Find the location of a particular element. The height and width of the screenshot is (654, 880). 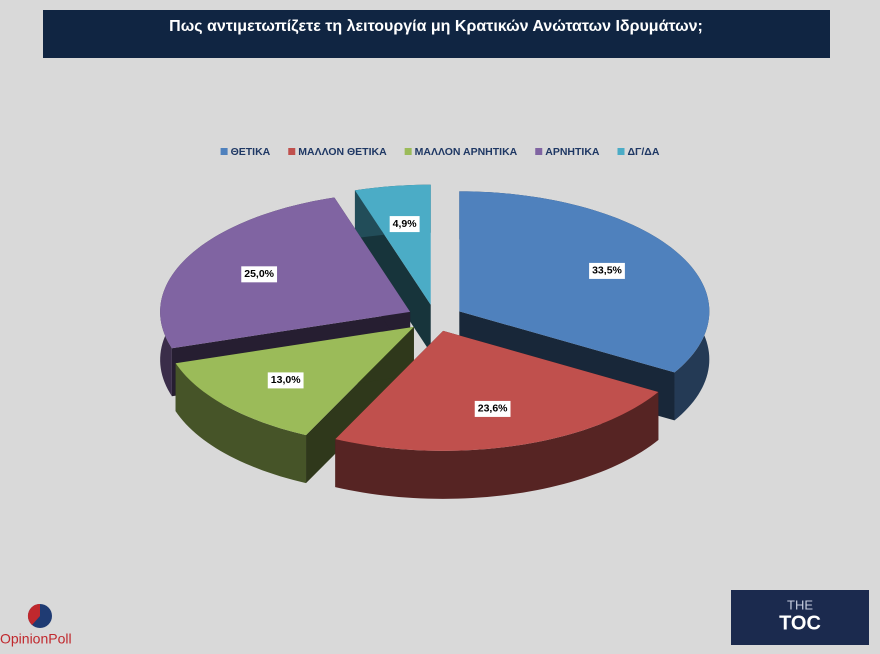

legend-label: ΔΓ/ΔΑ is located at coordinates (644, 152).